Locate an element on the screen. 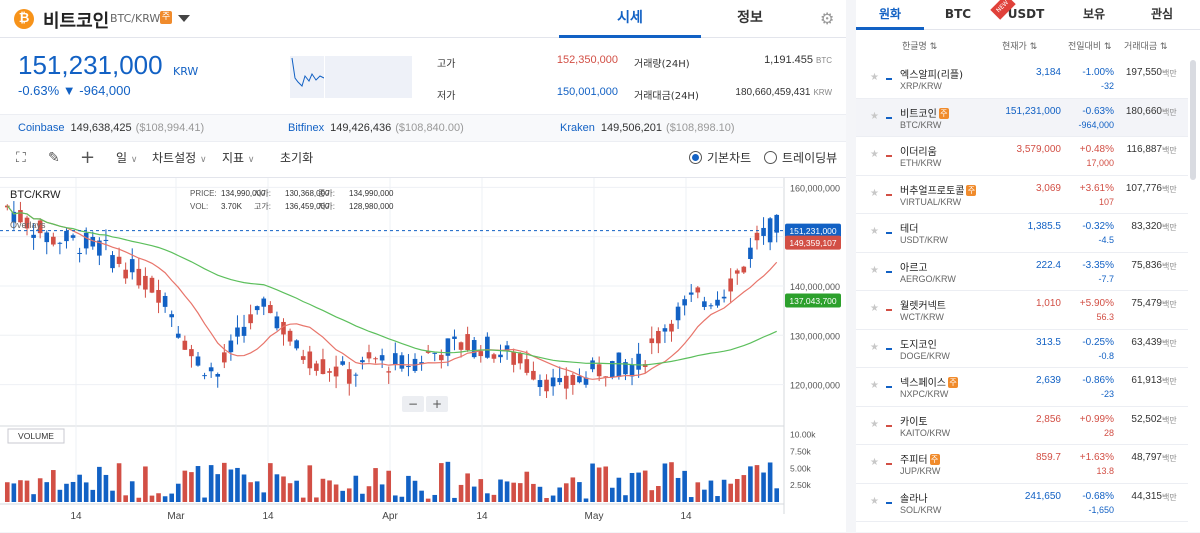 The image size is (1200, 533). list-item: ★ 아르고 AERGO/KRW 222.4 -3.35% -7.7 75,836 백만 is located at coordinates (1022, 272).